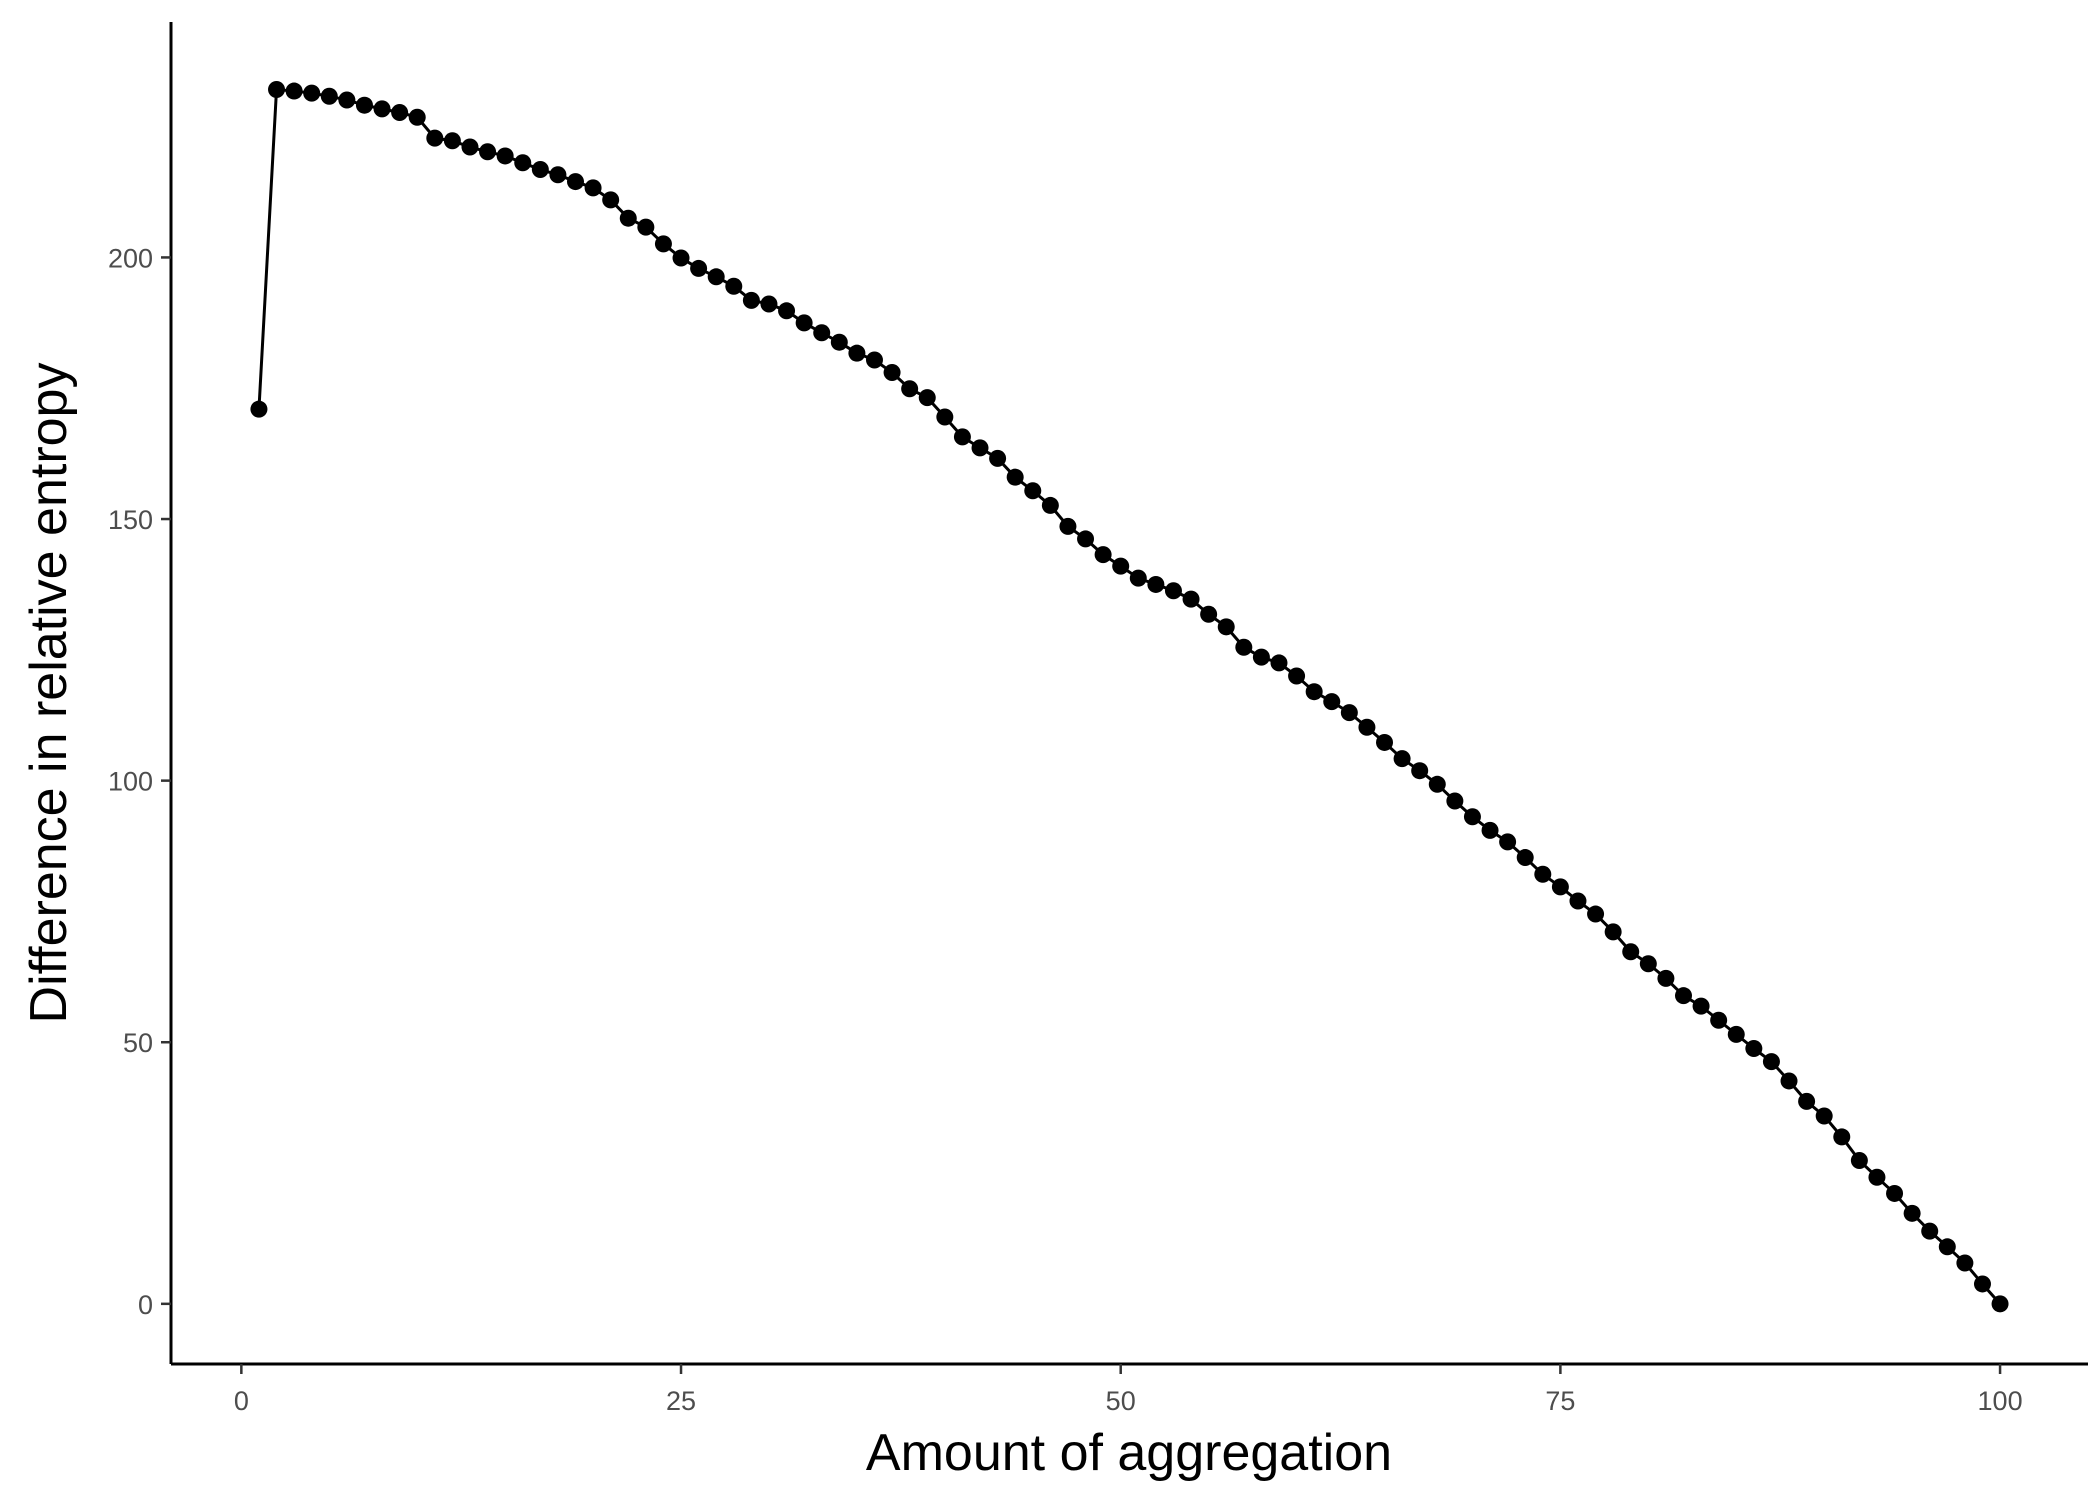  Describe the element at coordinates (130, 520) in the screenshot. I see `y-tick-label: 150` at that location.